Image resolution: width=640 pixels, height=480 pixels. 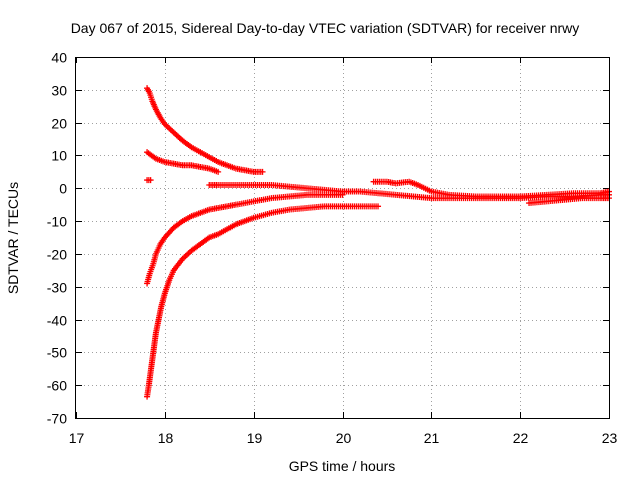 What do you see at coordinates (57, 419) in the screenshot?
I see `y-tick-label: -70` at bounding box center [57, 419].